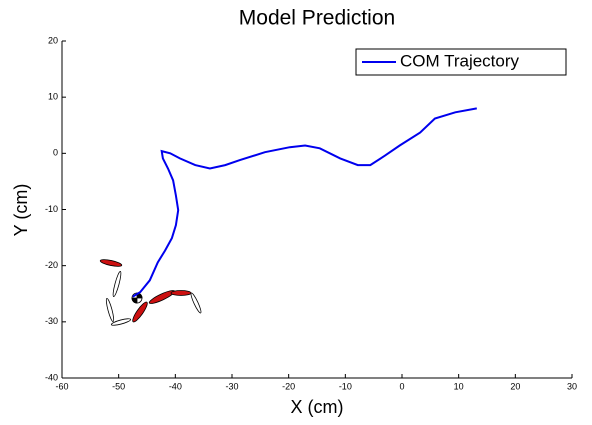 This screenshot has width=592, height=425. What do you see at coordinates (231, 386) in the screenshot?
I see `x-tick-label: -30` at bounding box center [231, 386].